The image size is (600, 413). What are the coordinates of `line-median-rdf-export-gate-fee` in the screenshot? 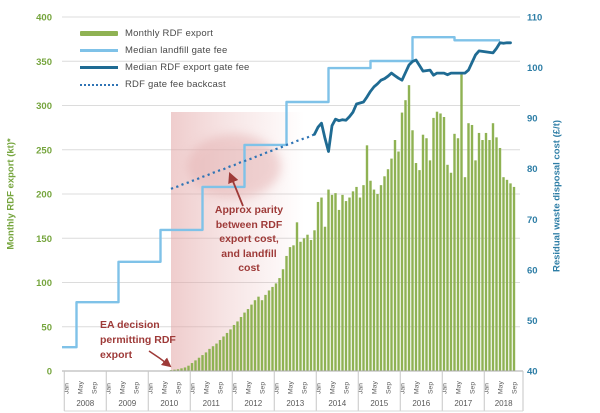 It's located at (412, 97).